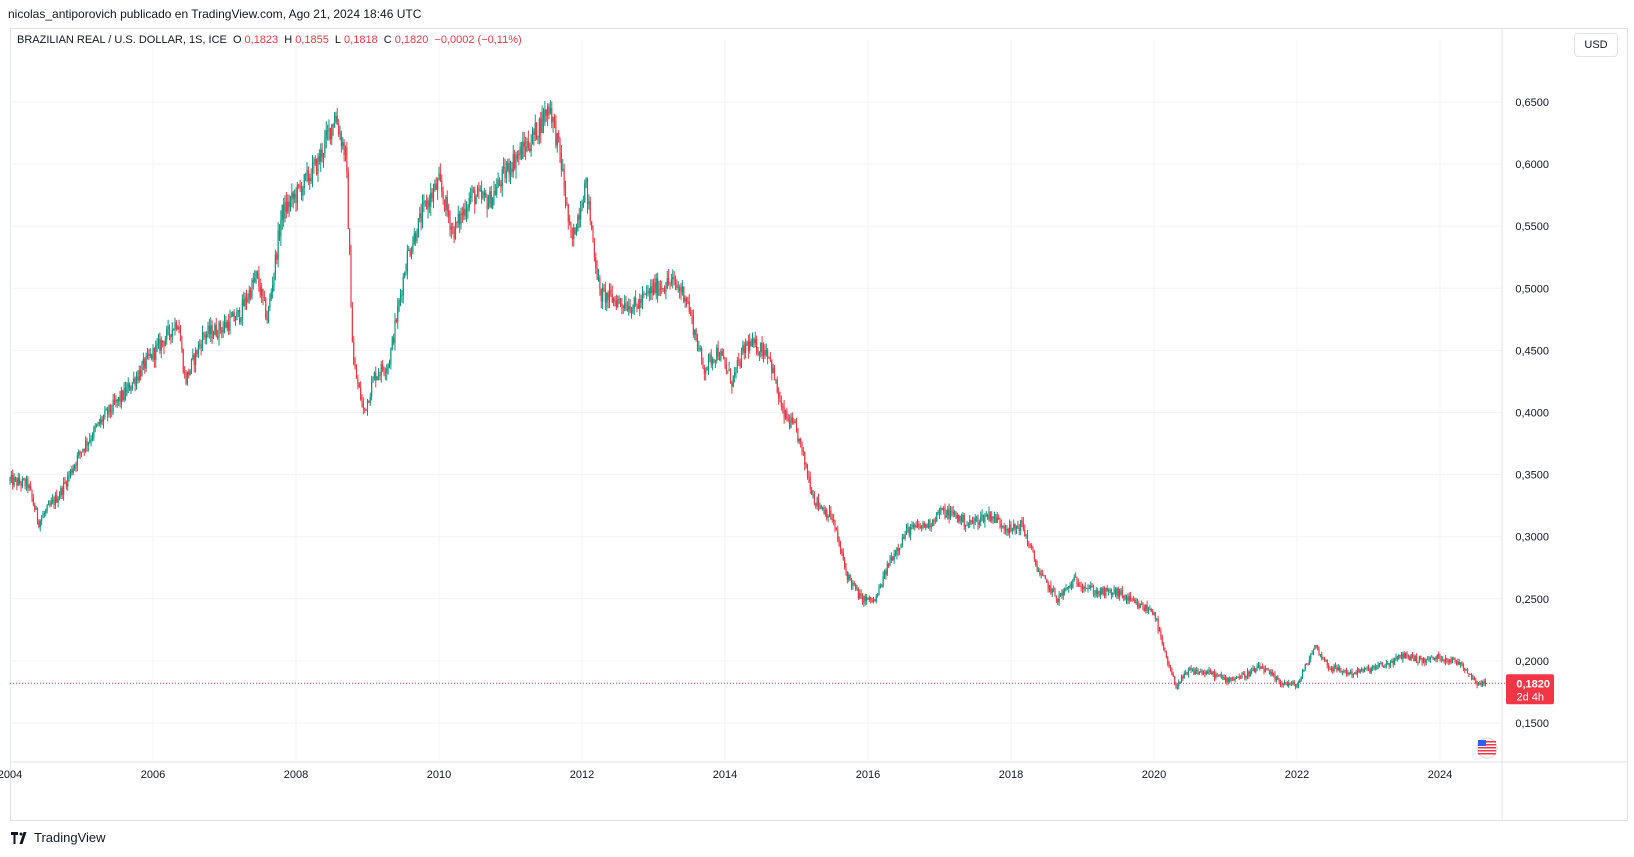 The image size is (1634, 857). Describe the element at coordinates (1487, 748) in the screenshot. I see `us-flag-icon` at that location.